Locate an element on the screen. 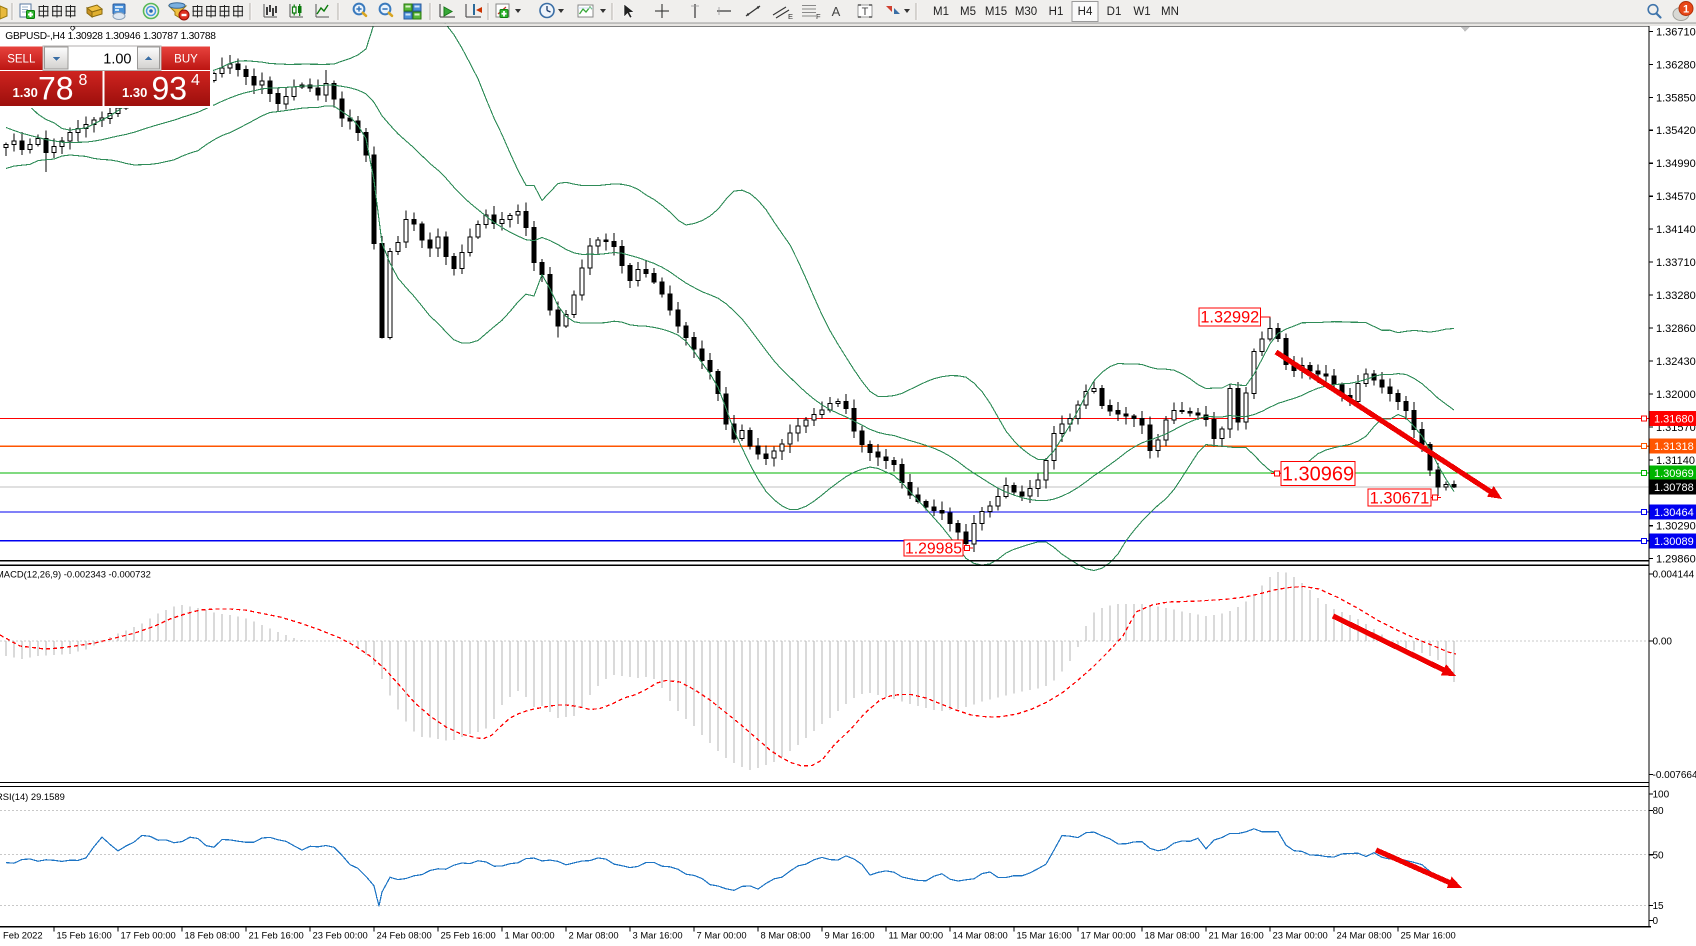 This screenshot has height=946, width=1696. svg-text: M15 is located at coordinates (996, 12).